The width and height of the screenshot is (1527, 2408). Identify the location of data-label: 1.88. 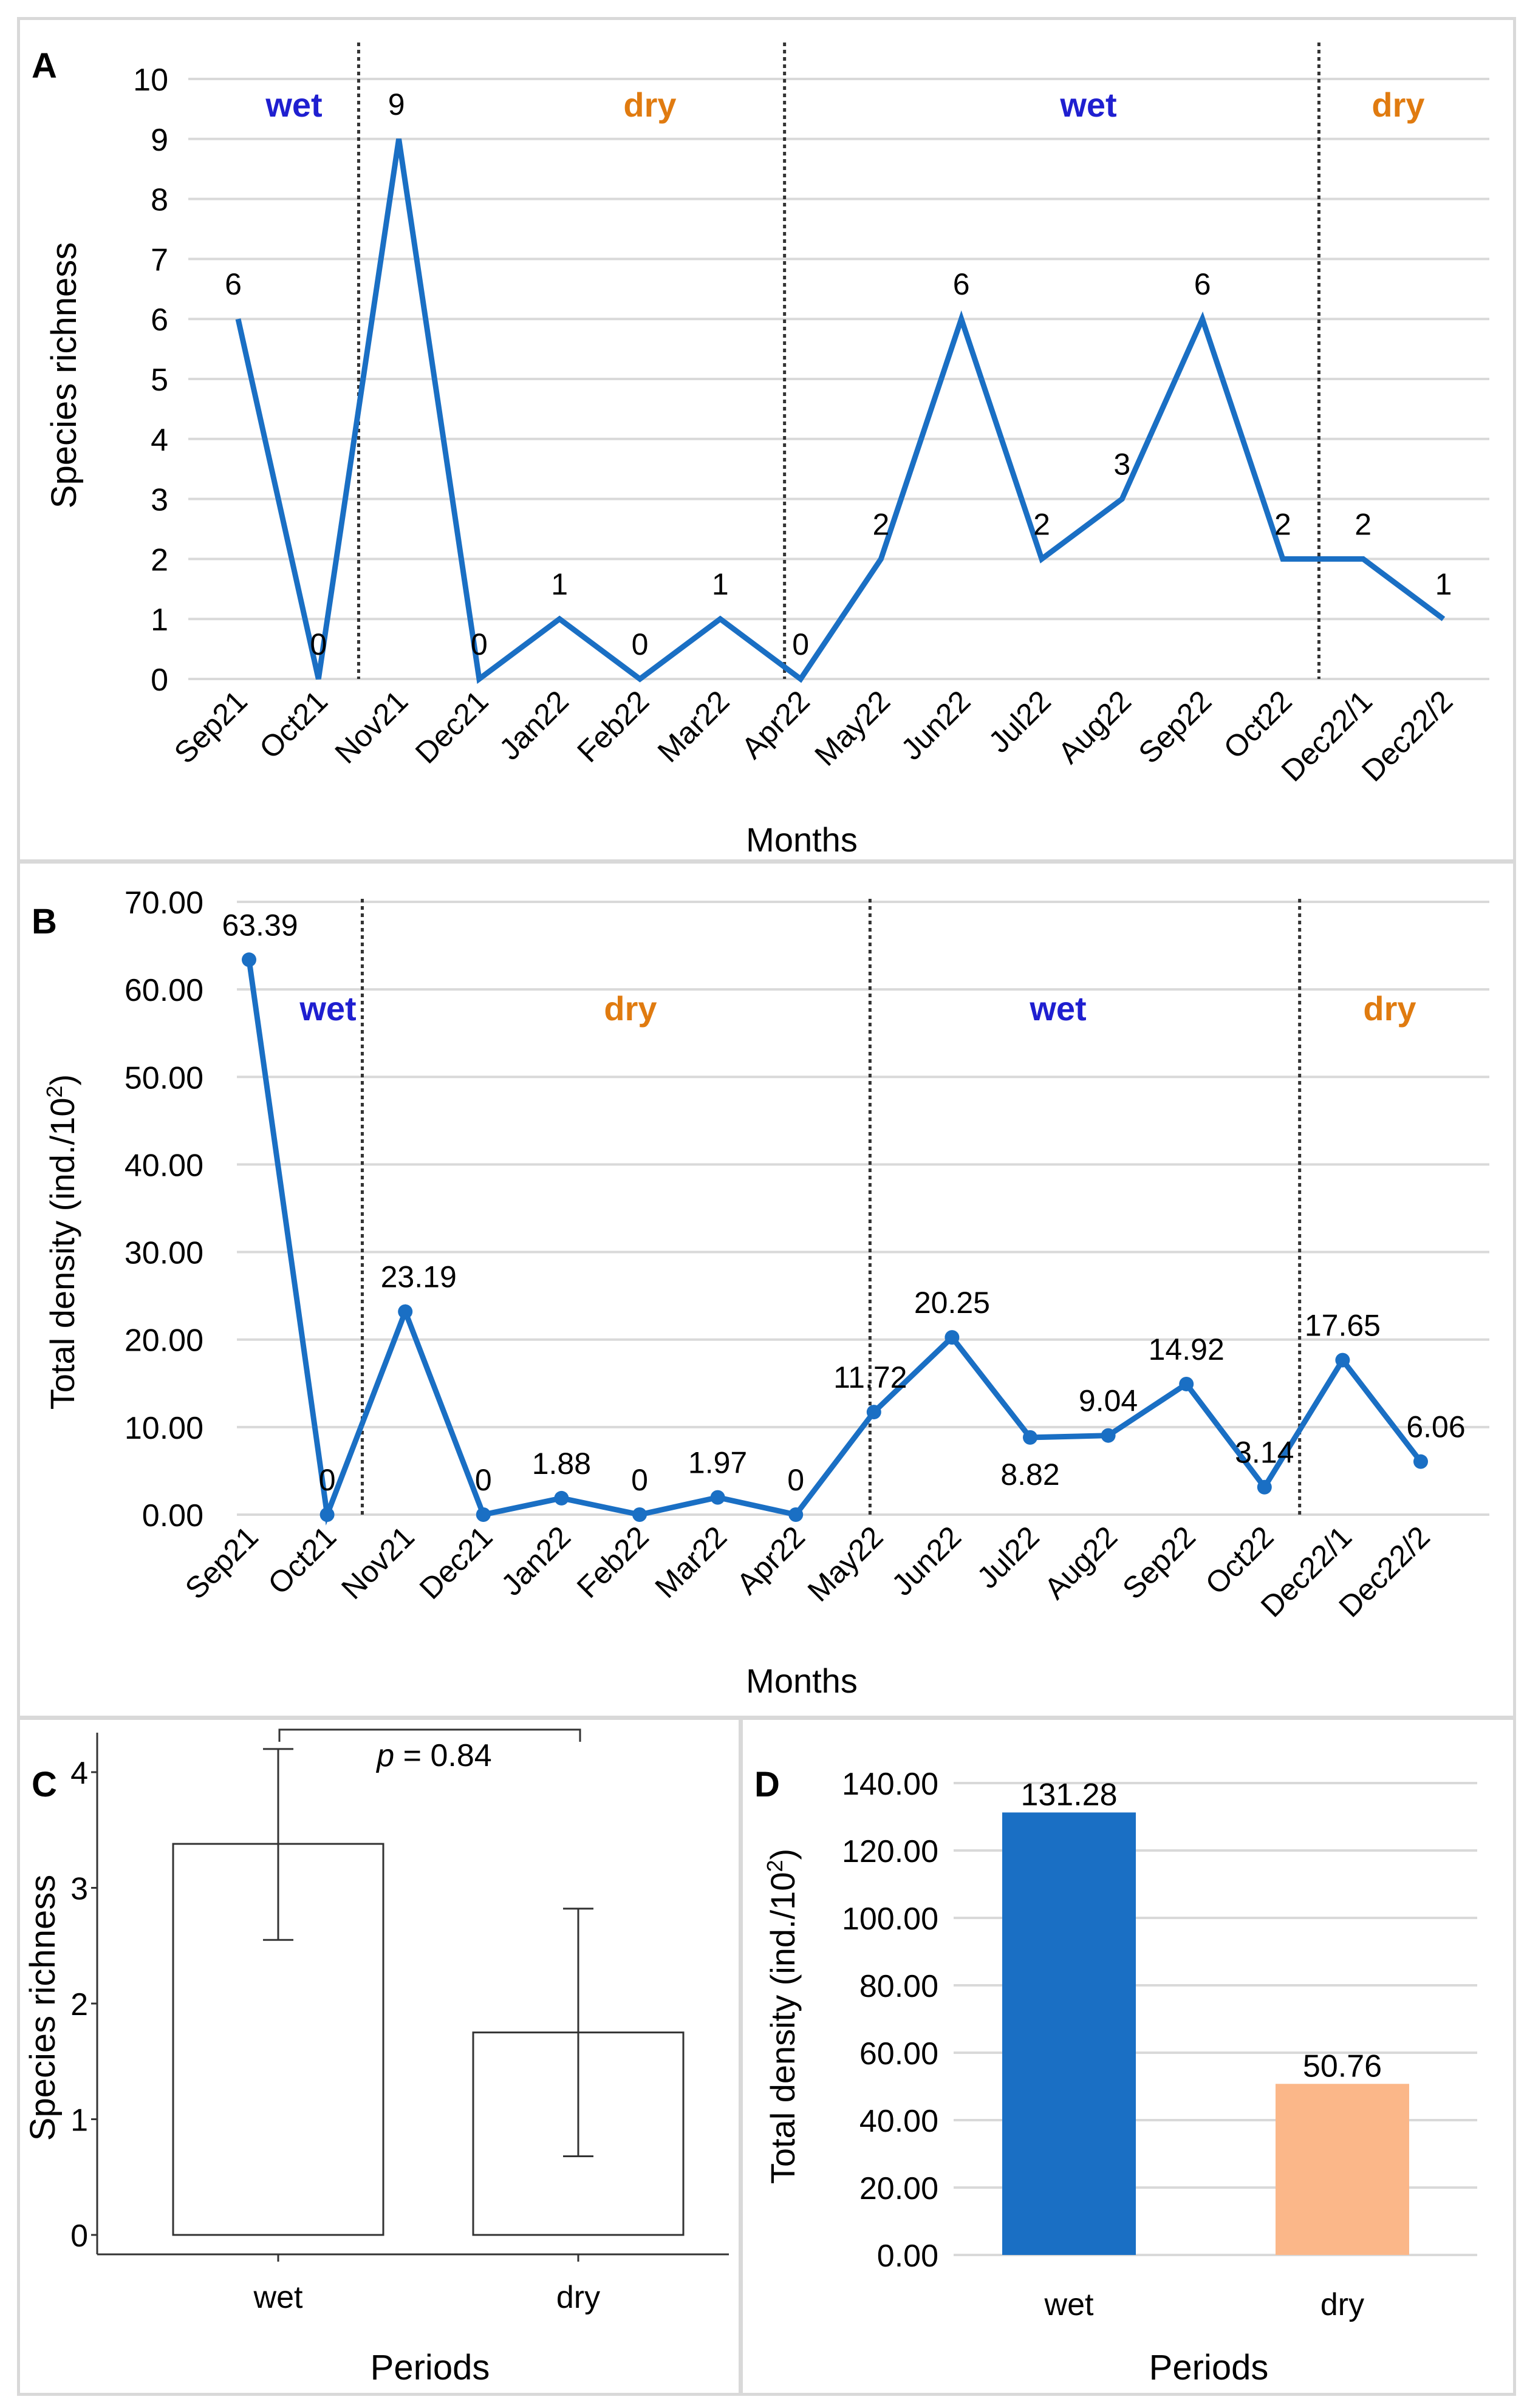
(561, 1464).